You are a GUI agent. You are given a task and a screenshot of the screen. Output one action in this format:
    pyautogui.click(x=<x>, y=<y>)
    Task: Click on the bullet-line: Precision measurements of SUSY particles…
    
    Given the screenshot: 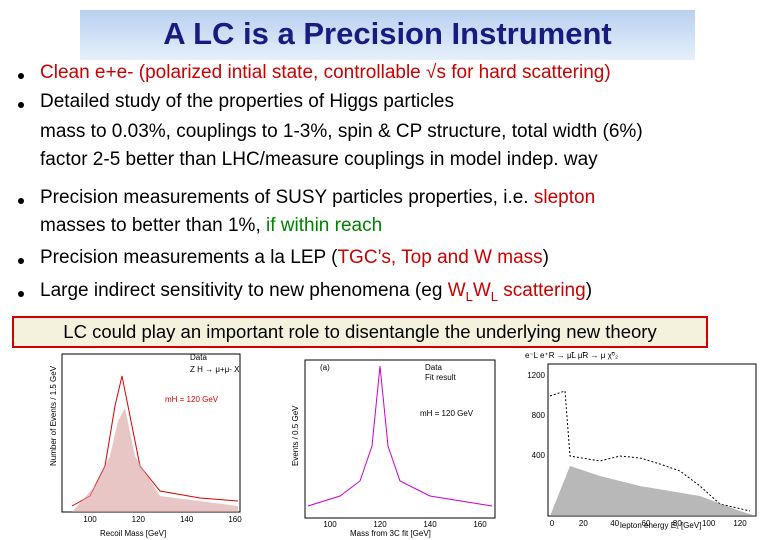 What is the action you would take?
    pyautogui.click(x=317, y=198)
    